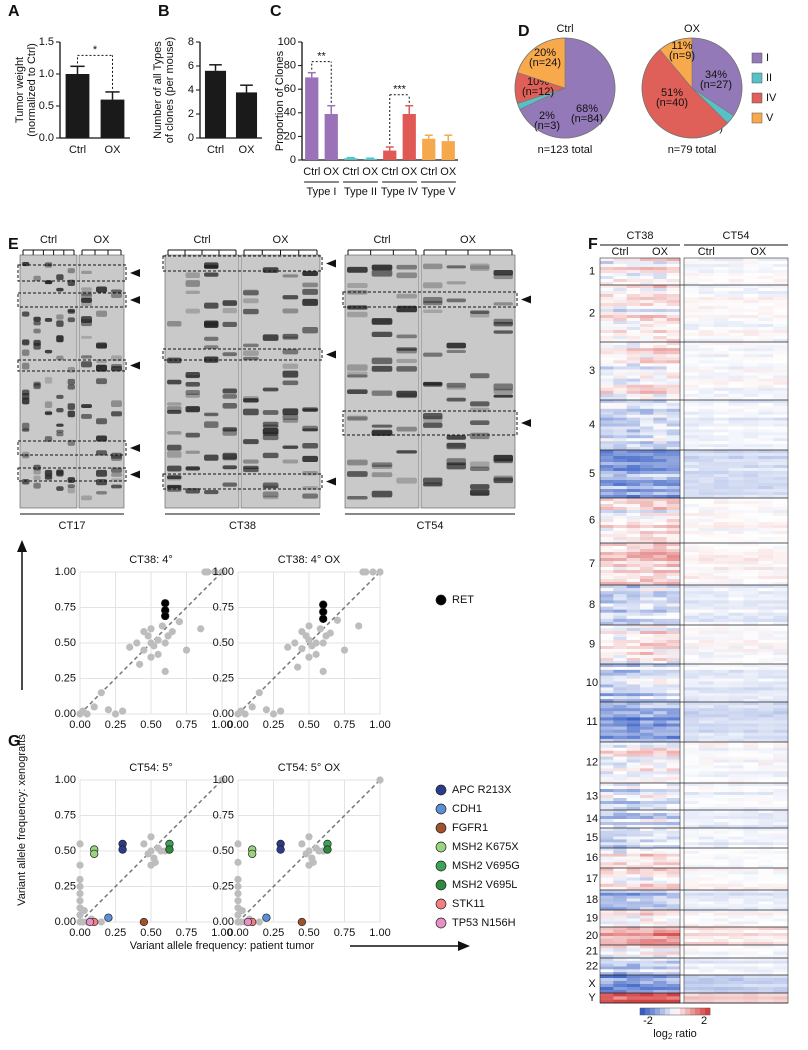  I want to click on plot-title: CT38: 4°, so click(151, 560).